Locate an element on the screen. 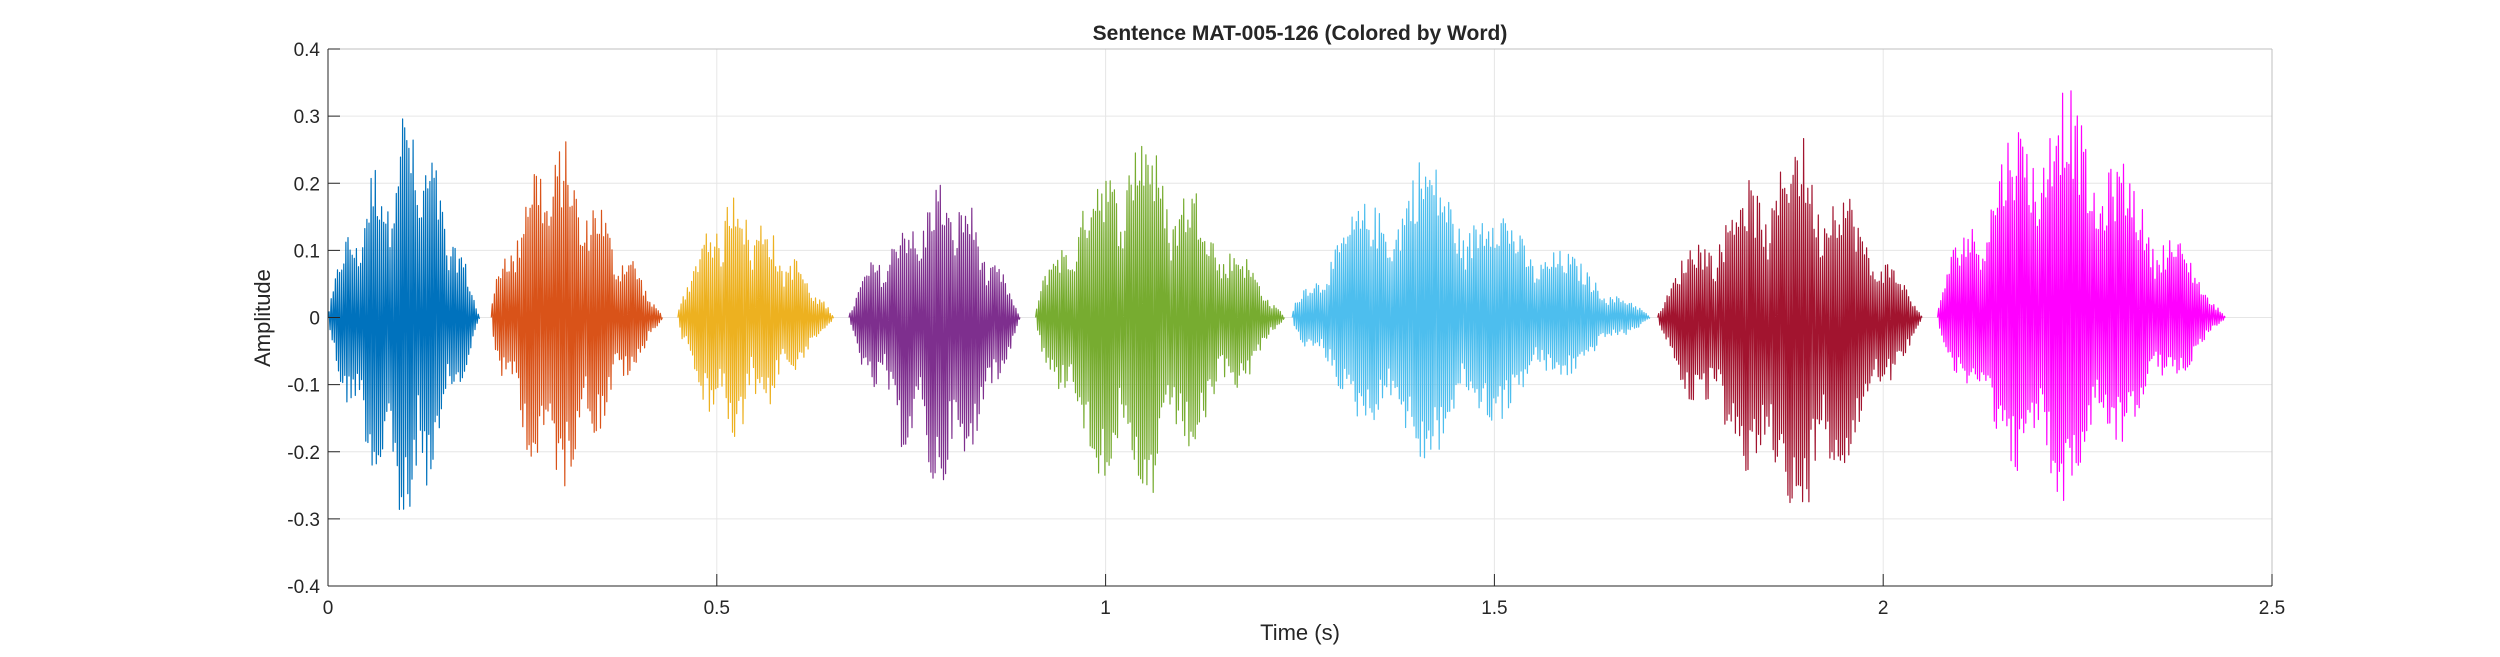  y-tick-label: 0.2 is located at coordinates (307, 184).